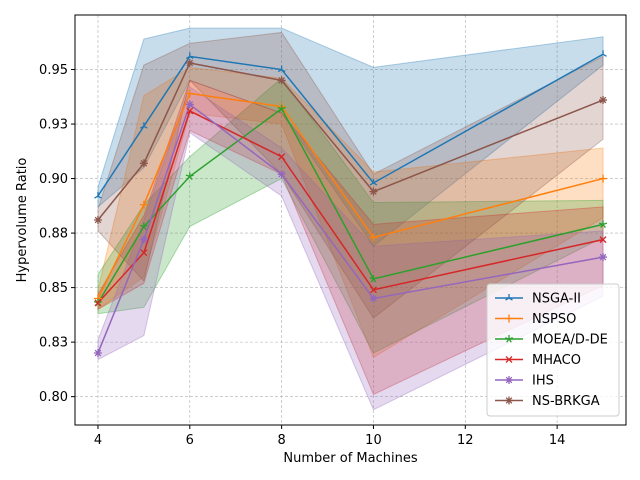 Image resolution: width=640 pixels, height=480 pixels. I want to click on x-tick-label: 10, so click(373, 440).